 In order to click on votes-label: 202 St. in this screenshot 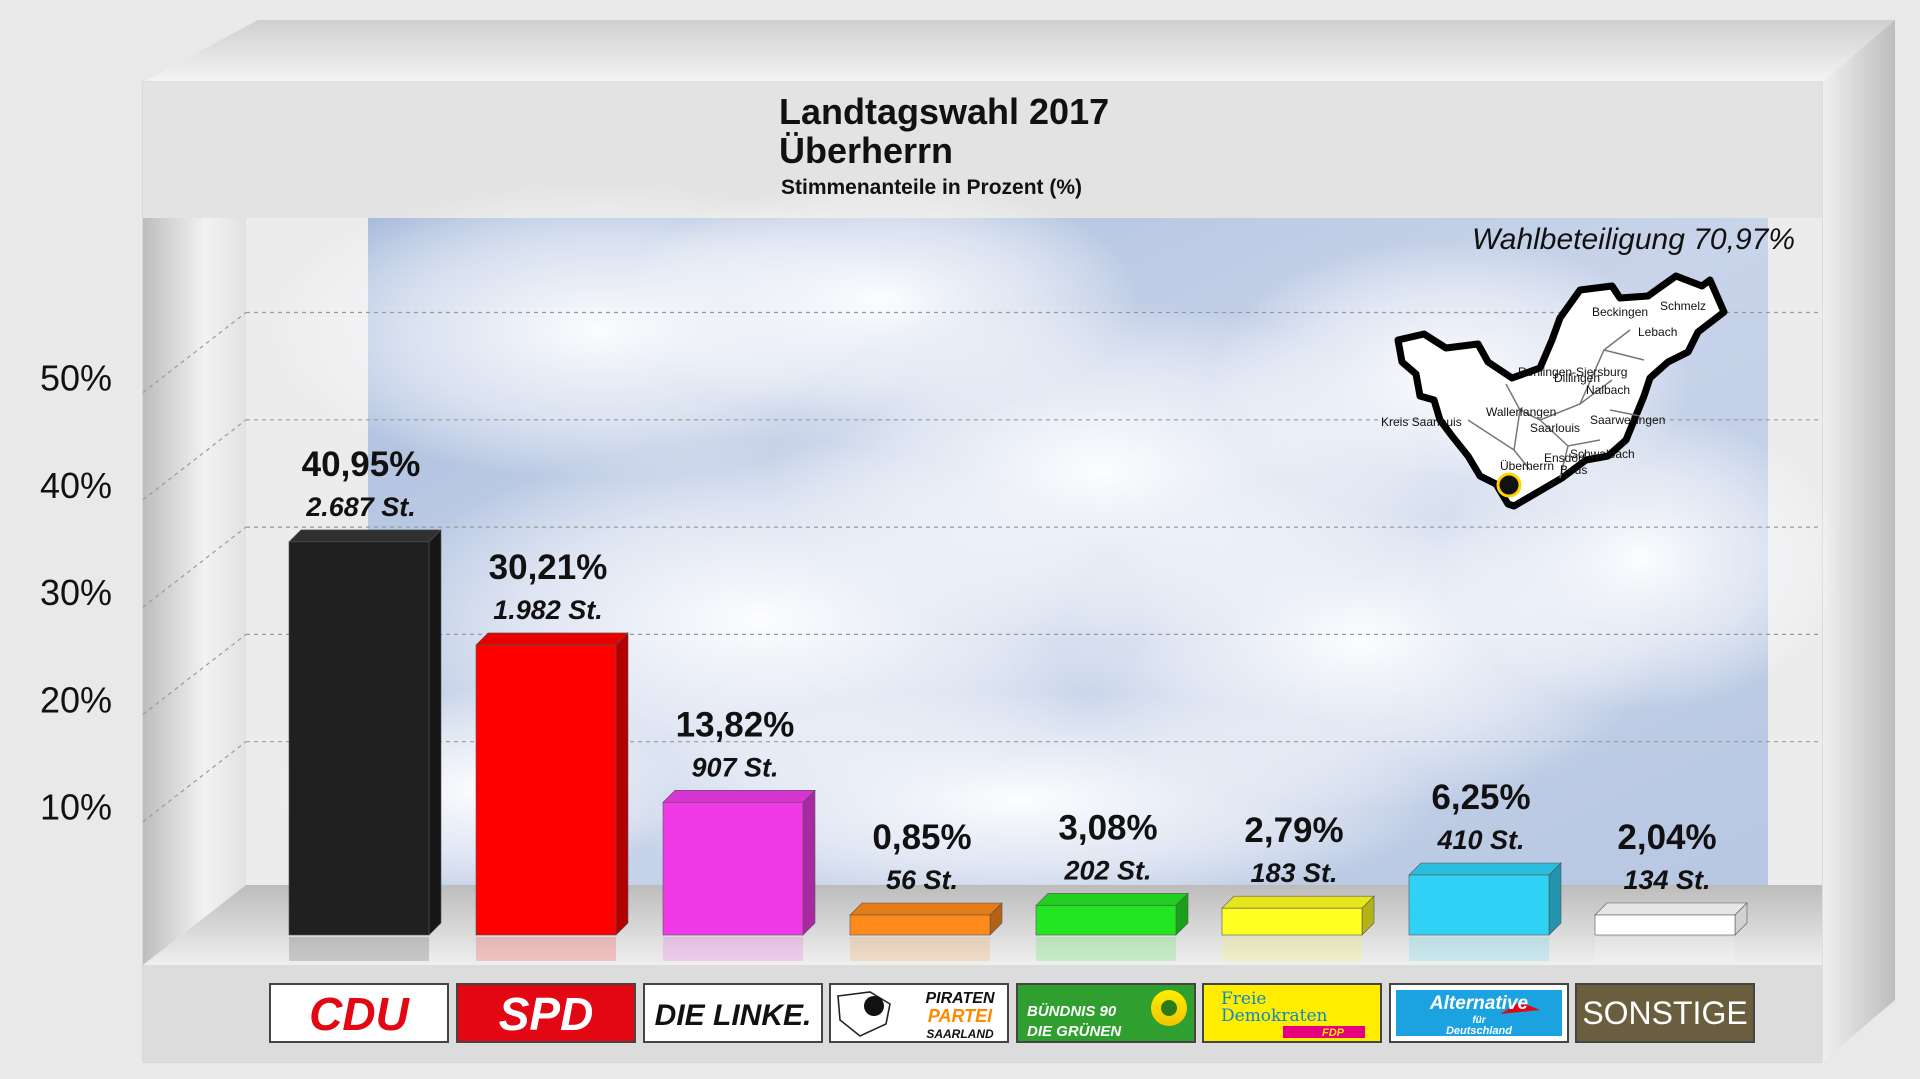, I will do `click(1107, 870)`.